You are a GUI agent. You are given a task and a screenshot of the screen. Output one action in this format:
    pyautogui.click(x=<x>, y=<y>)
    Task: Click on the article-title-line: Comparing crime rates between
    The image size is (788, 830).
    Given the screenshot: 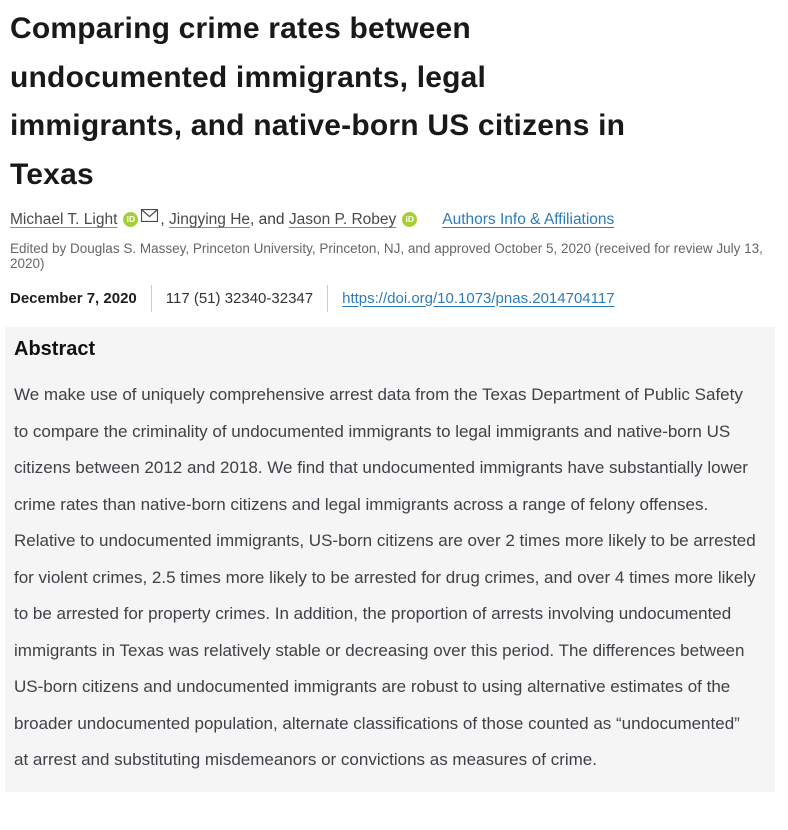 What is the action you would take?
    pyautogui.click(x=240, y=28)
    